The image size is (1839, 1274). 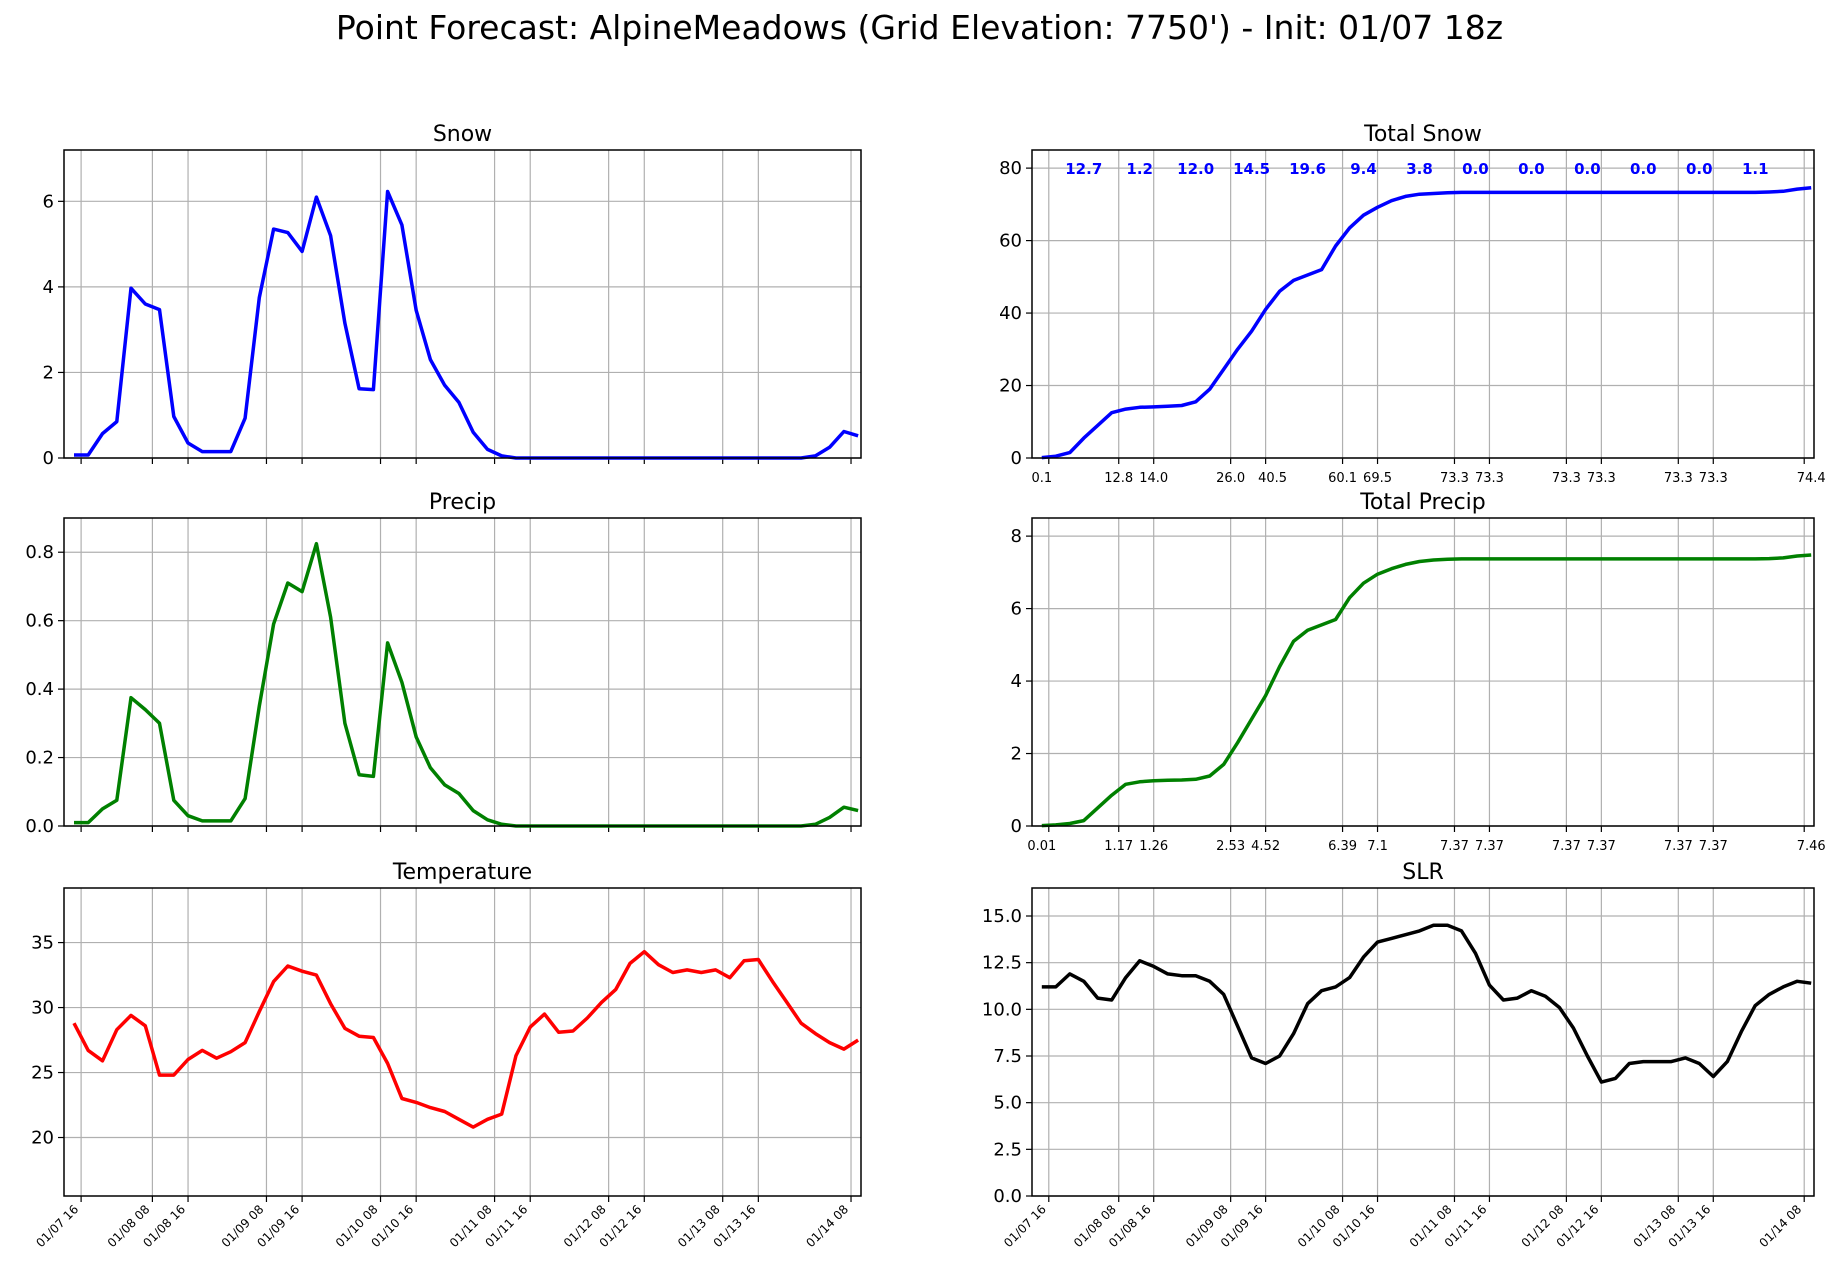 What do you see at coordinates (1002, 963) in the screenshot?
I see `y-tick-label: 12.5` at bounding box center [1002, 963].